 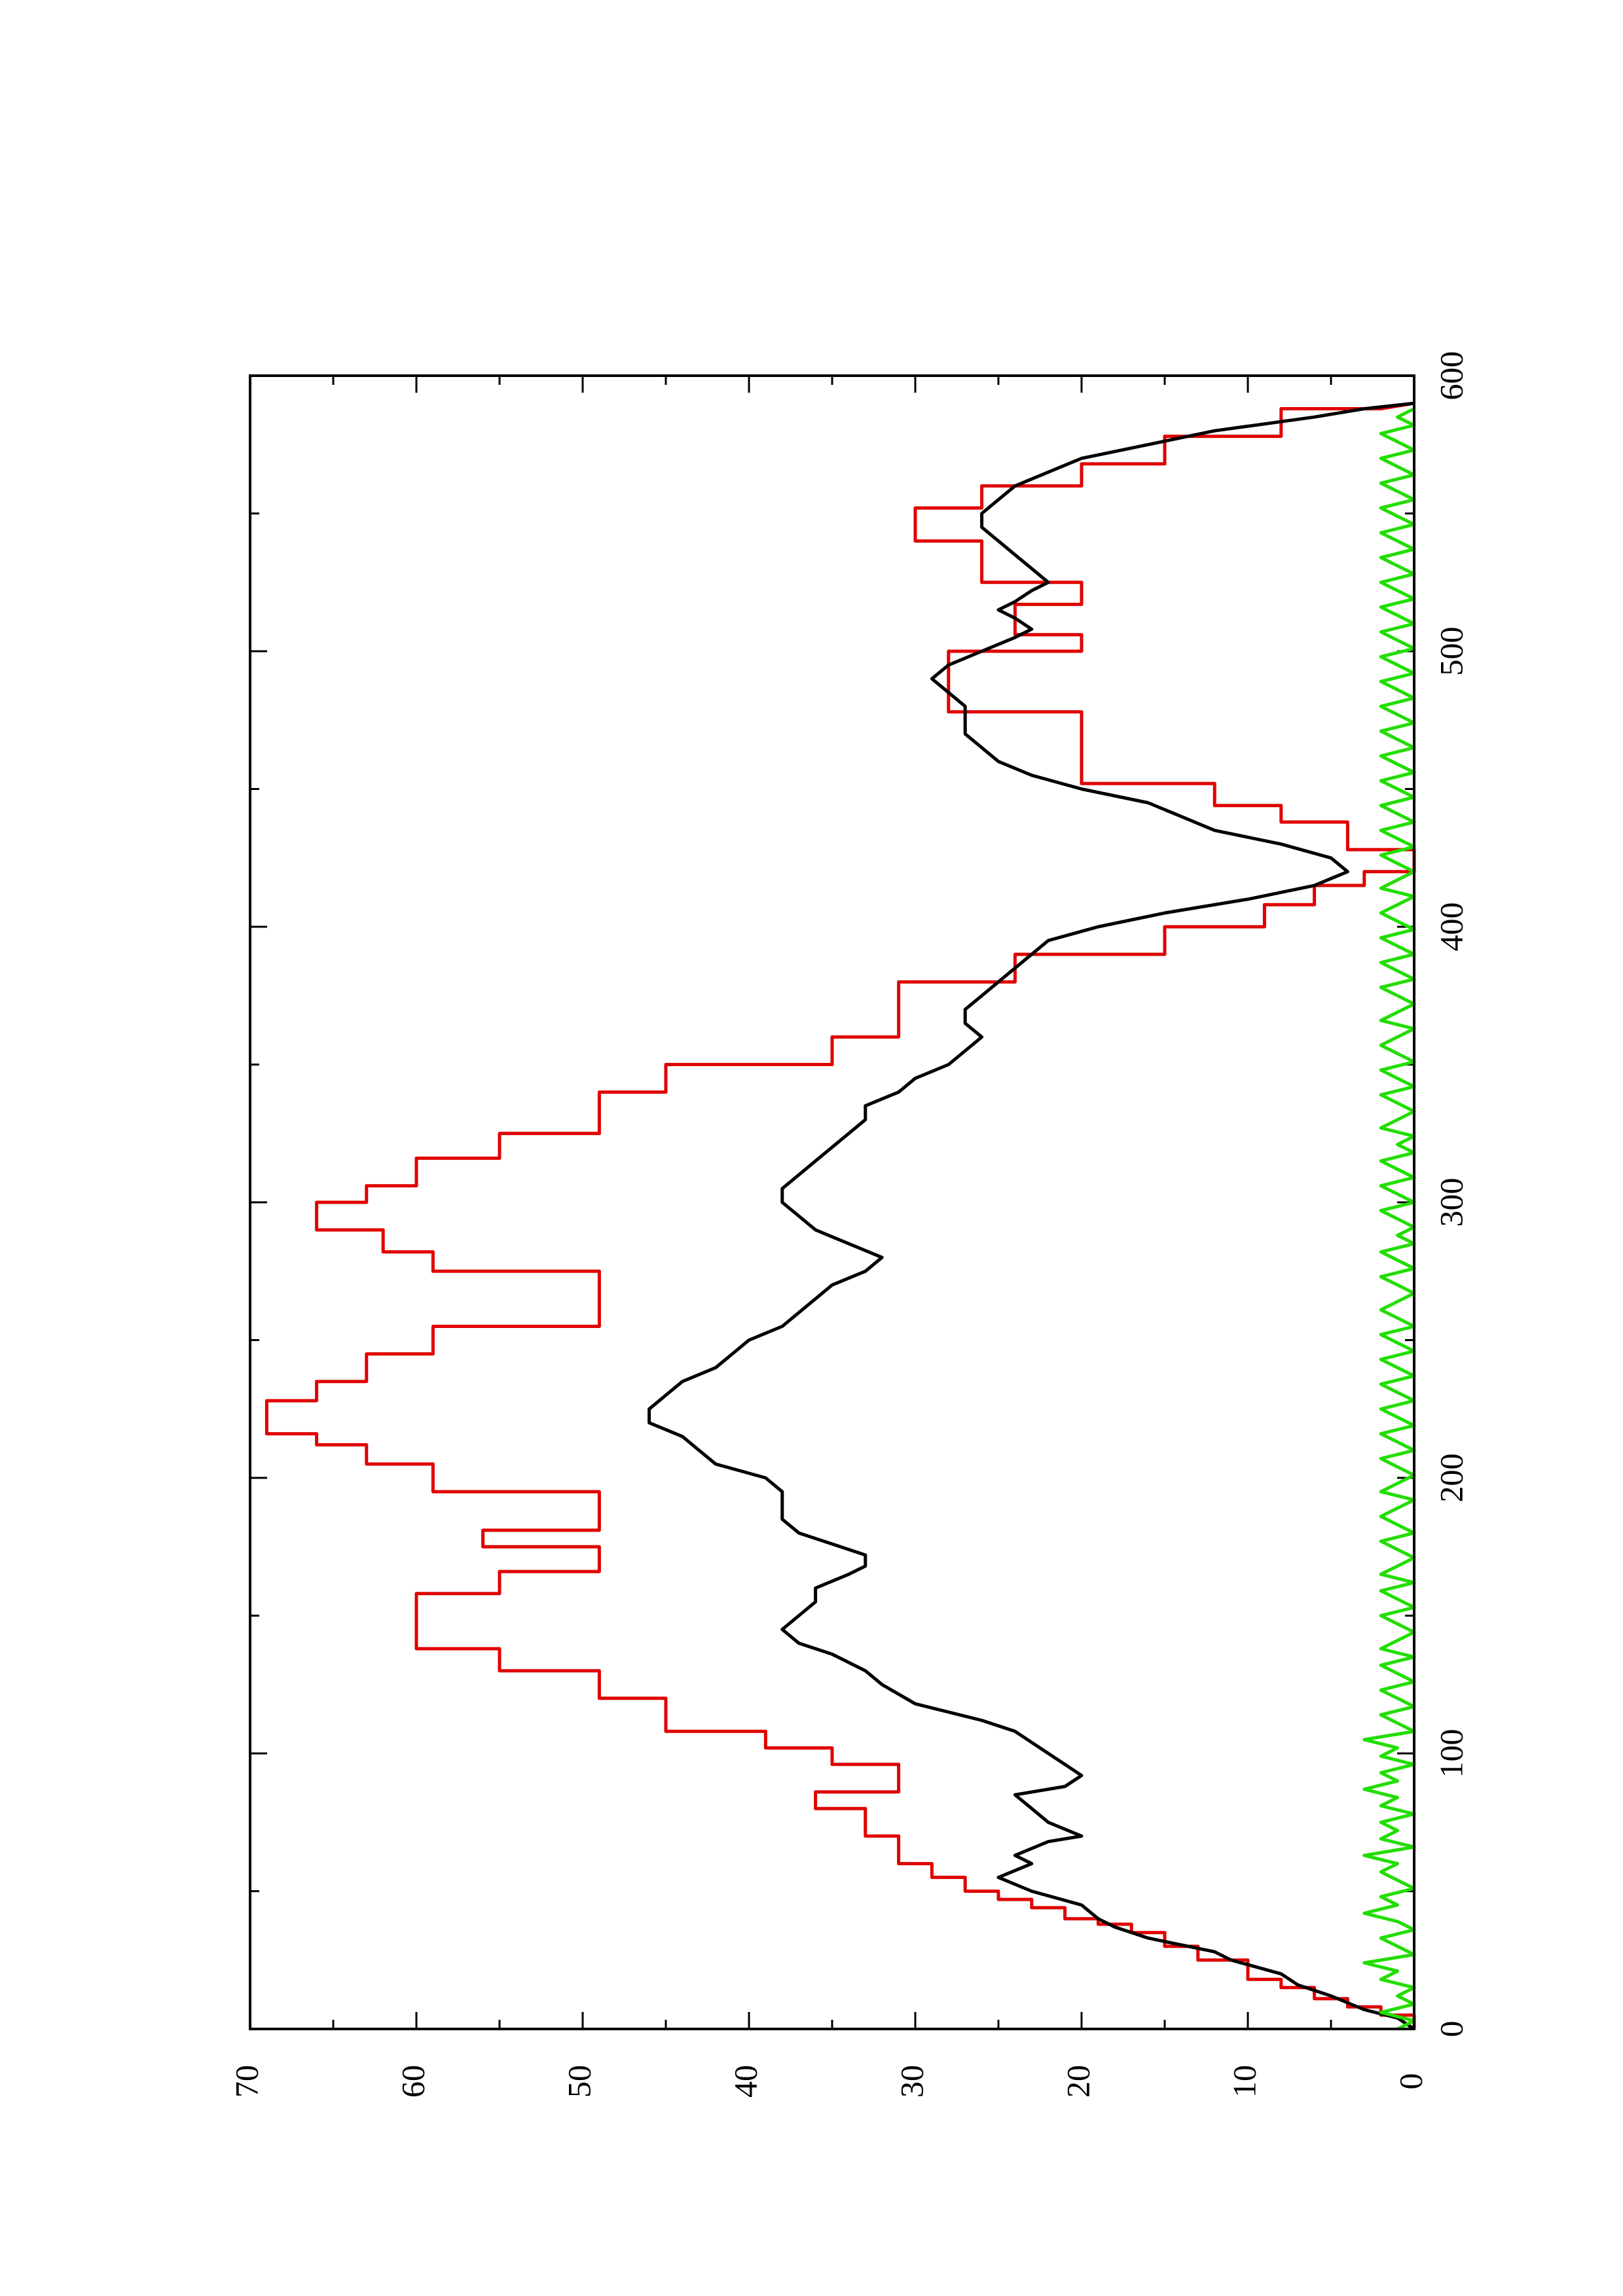 What do you see at coordinates (1450, 927) in the screenshot?
I see `x-tick-label: 400` at bounding box center [1450, 927].